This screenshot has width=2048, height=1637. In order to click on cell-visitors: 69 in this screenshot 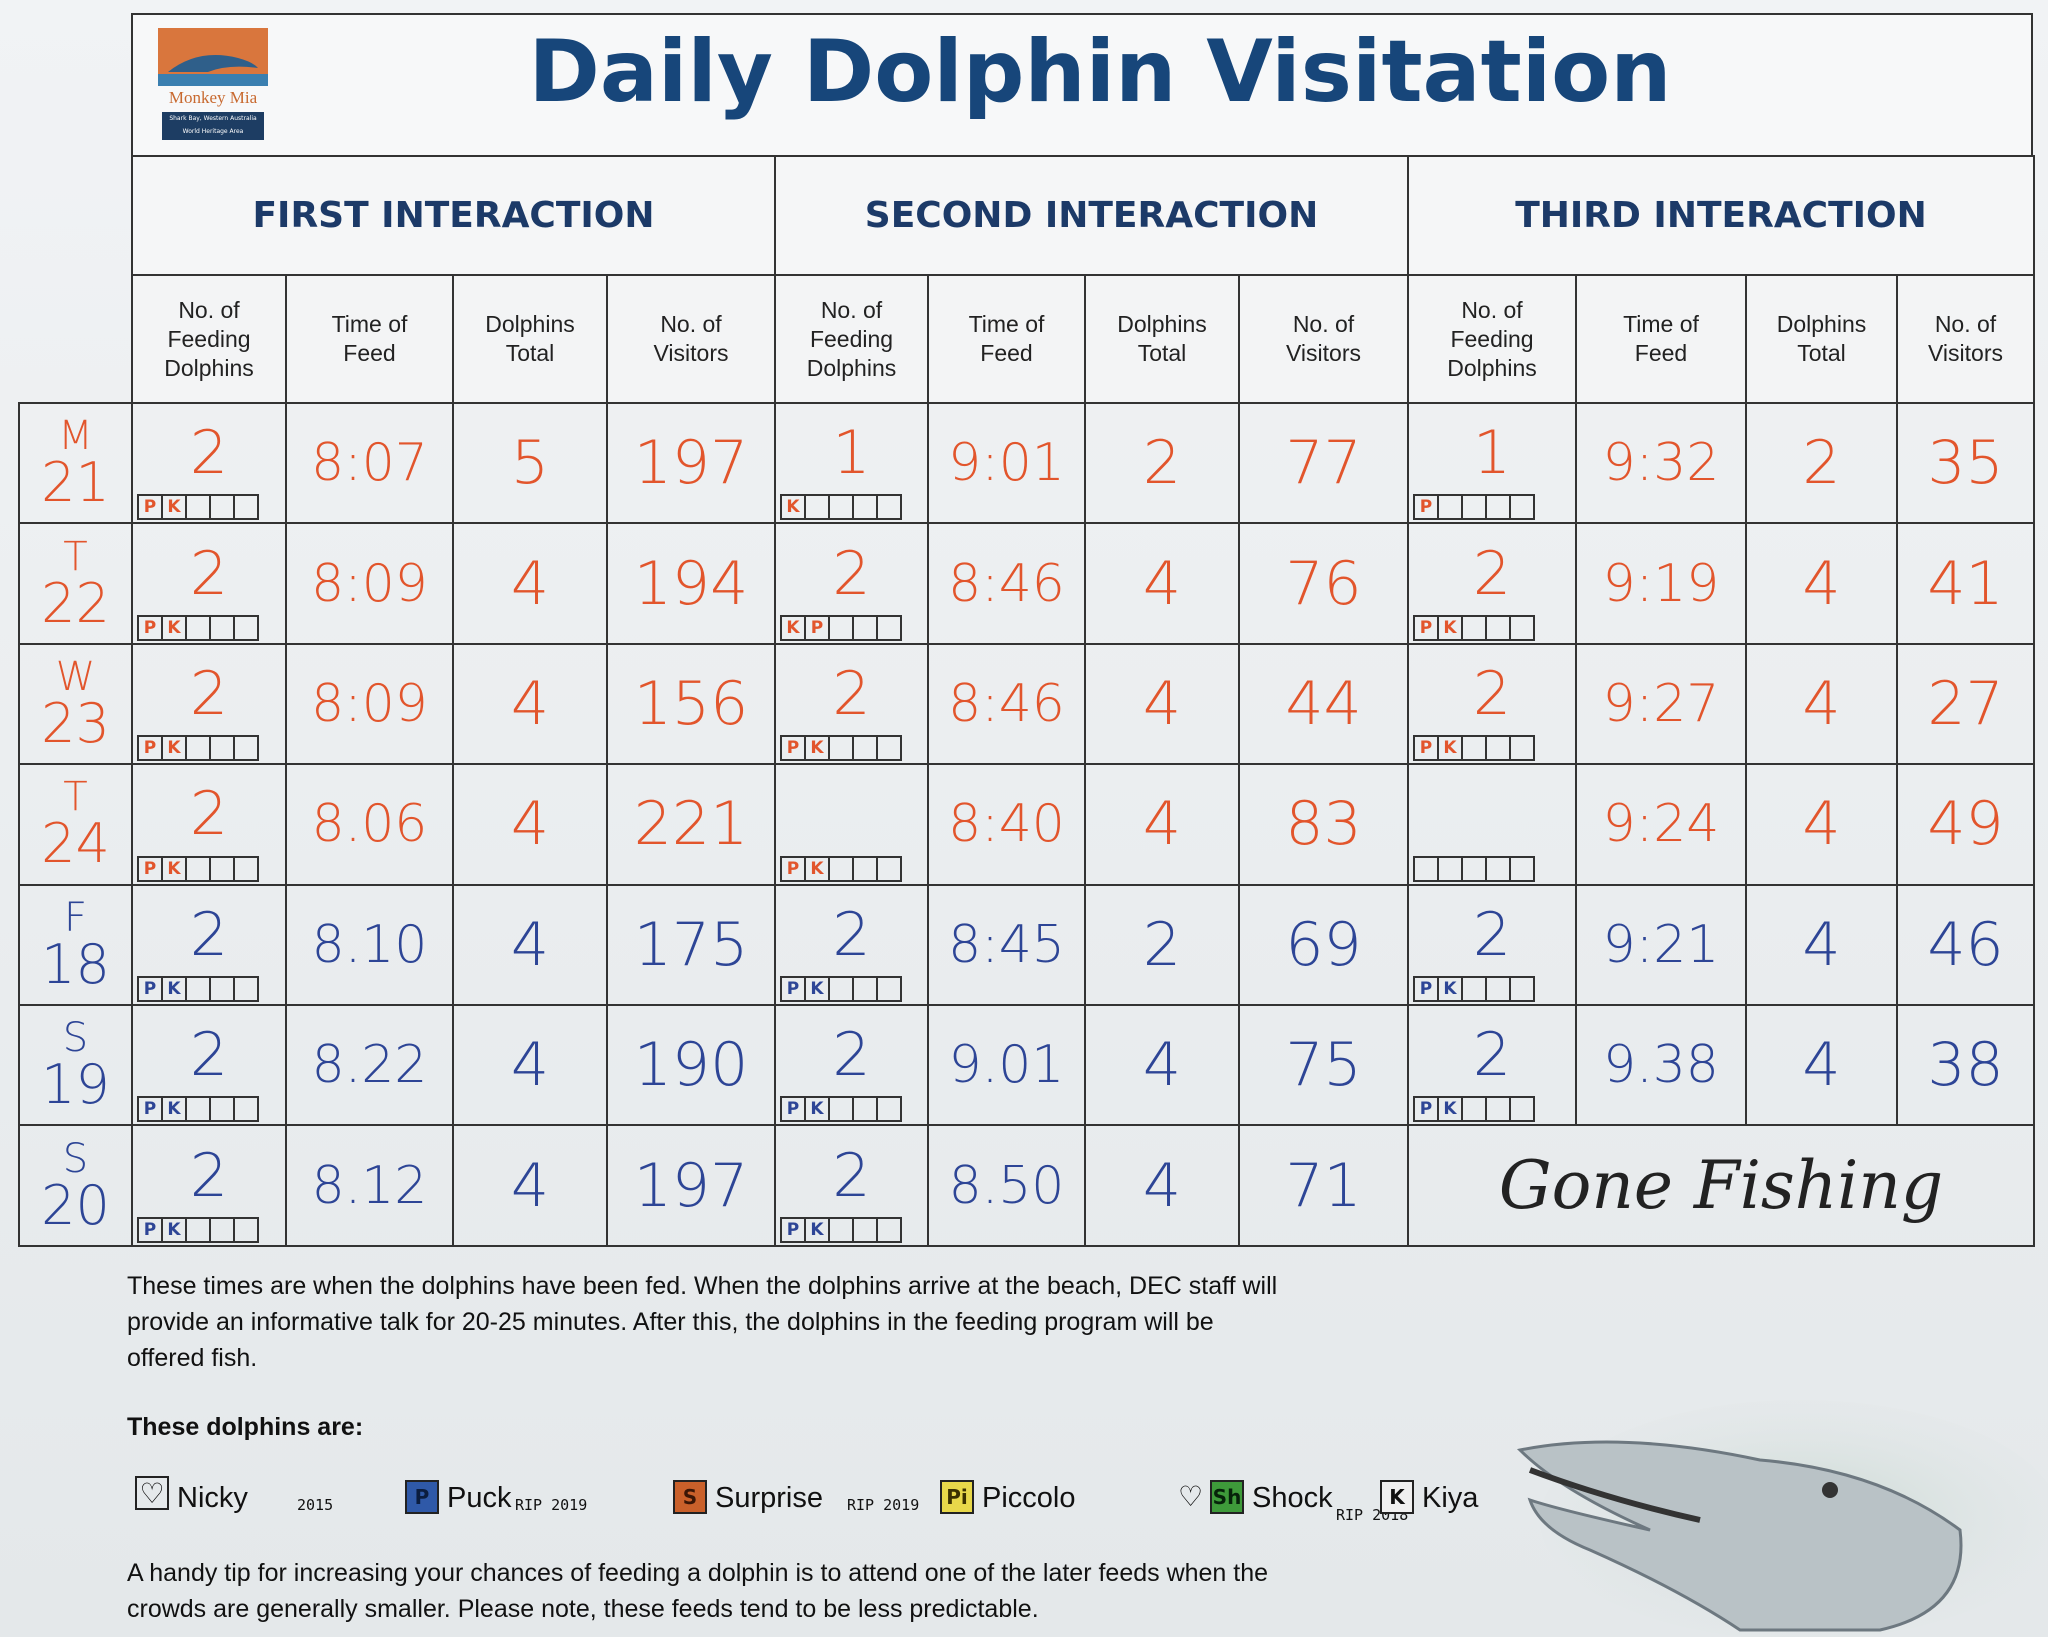, I will do `click(1323, 944)`.